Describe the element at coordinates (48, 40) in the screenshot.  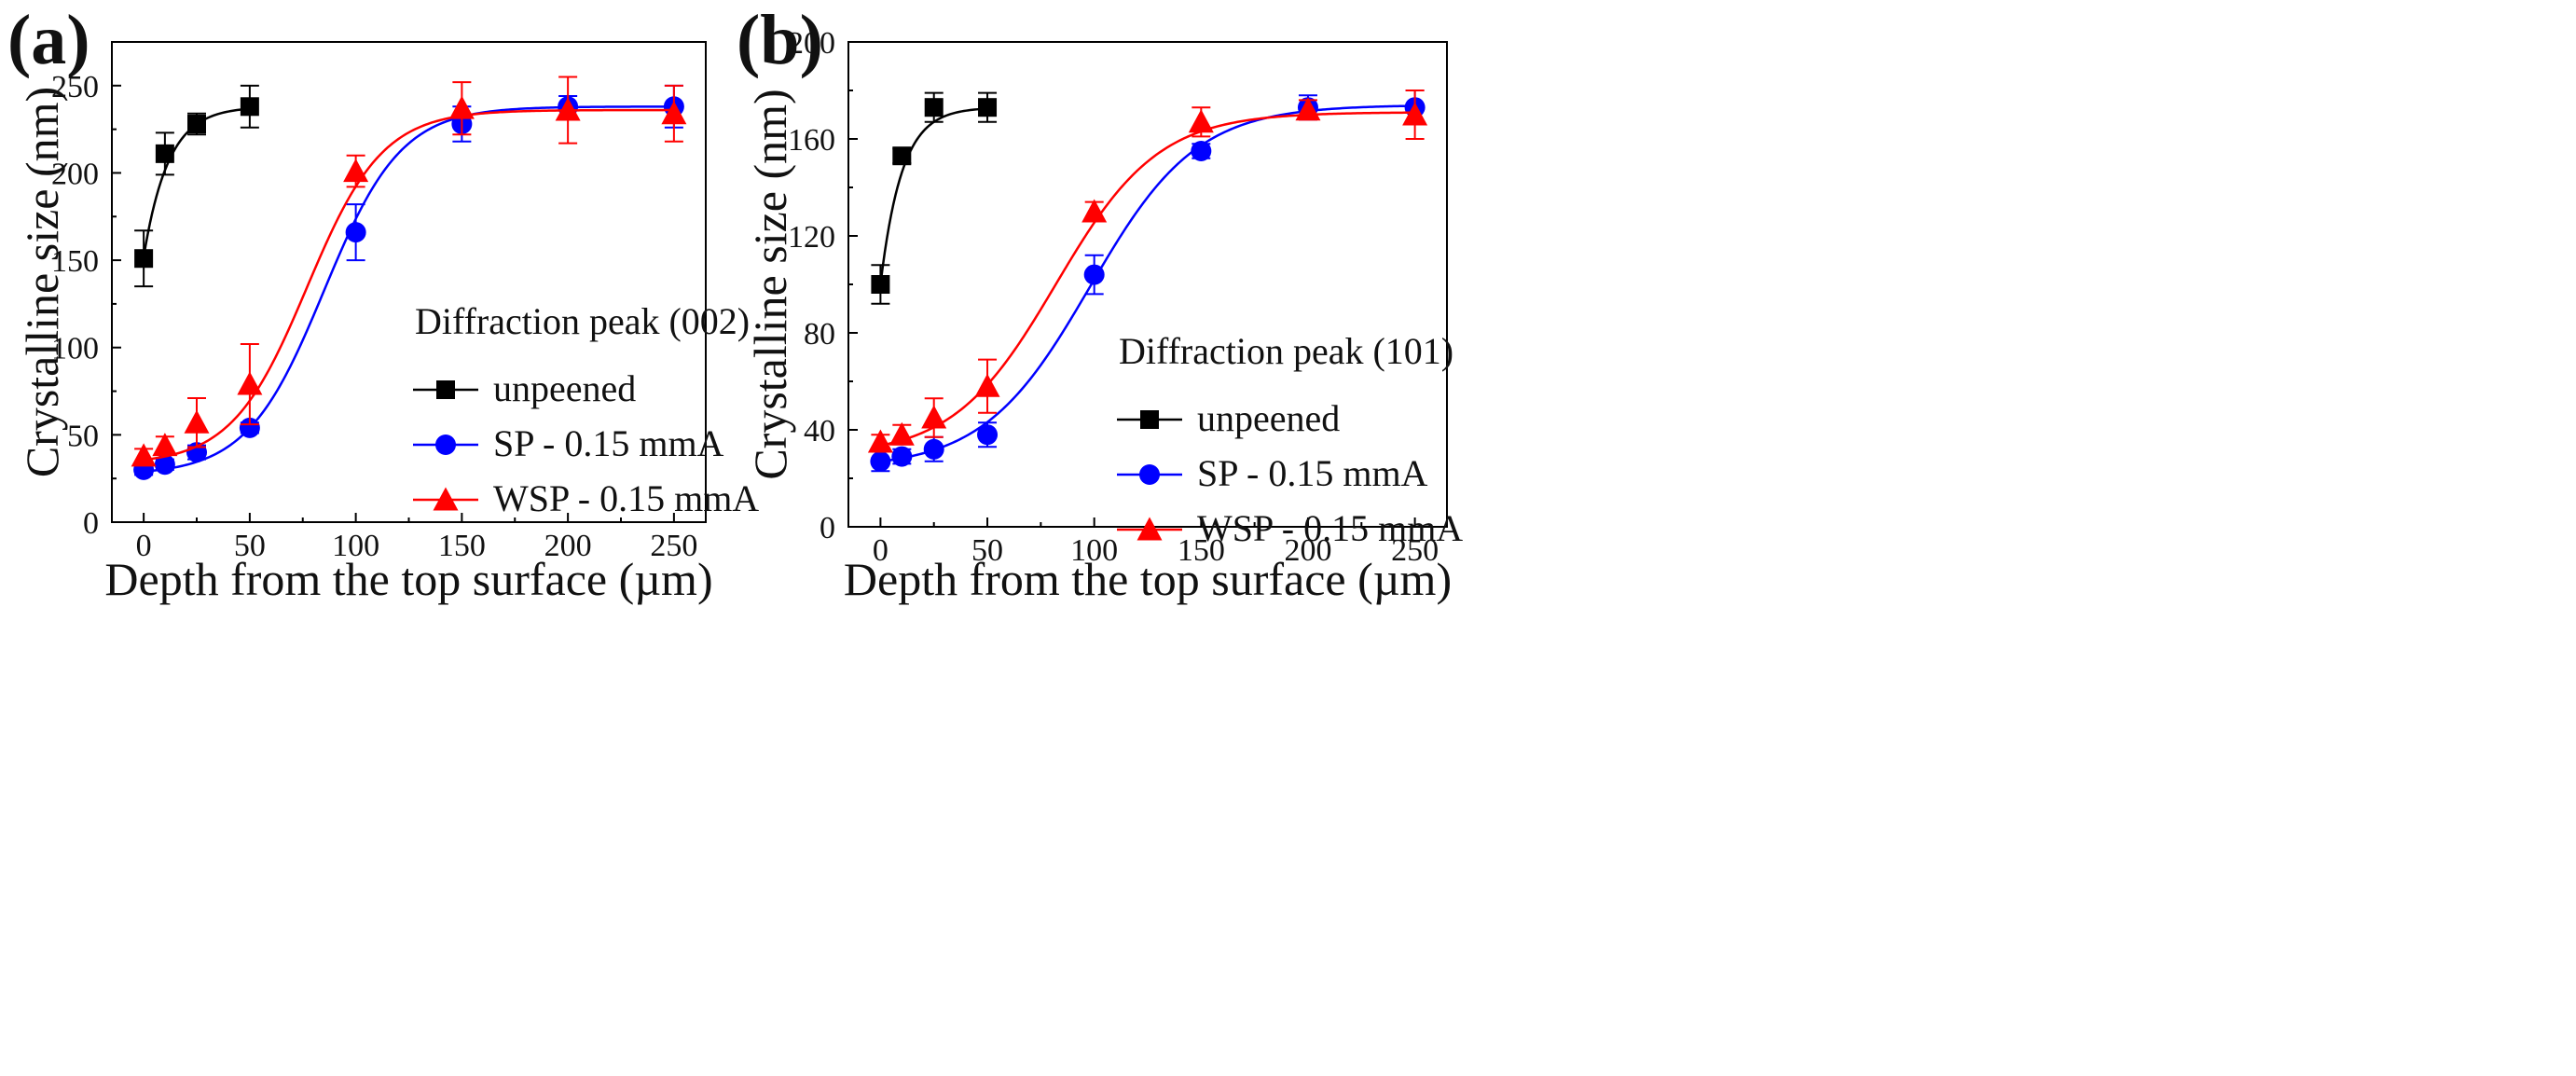
I see `panel-label: (a)` at that location.